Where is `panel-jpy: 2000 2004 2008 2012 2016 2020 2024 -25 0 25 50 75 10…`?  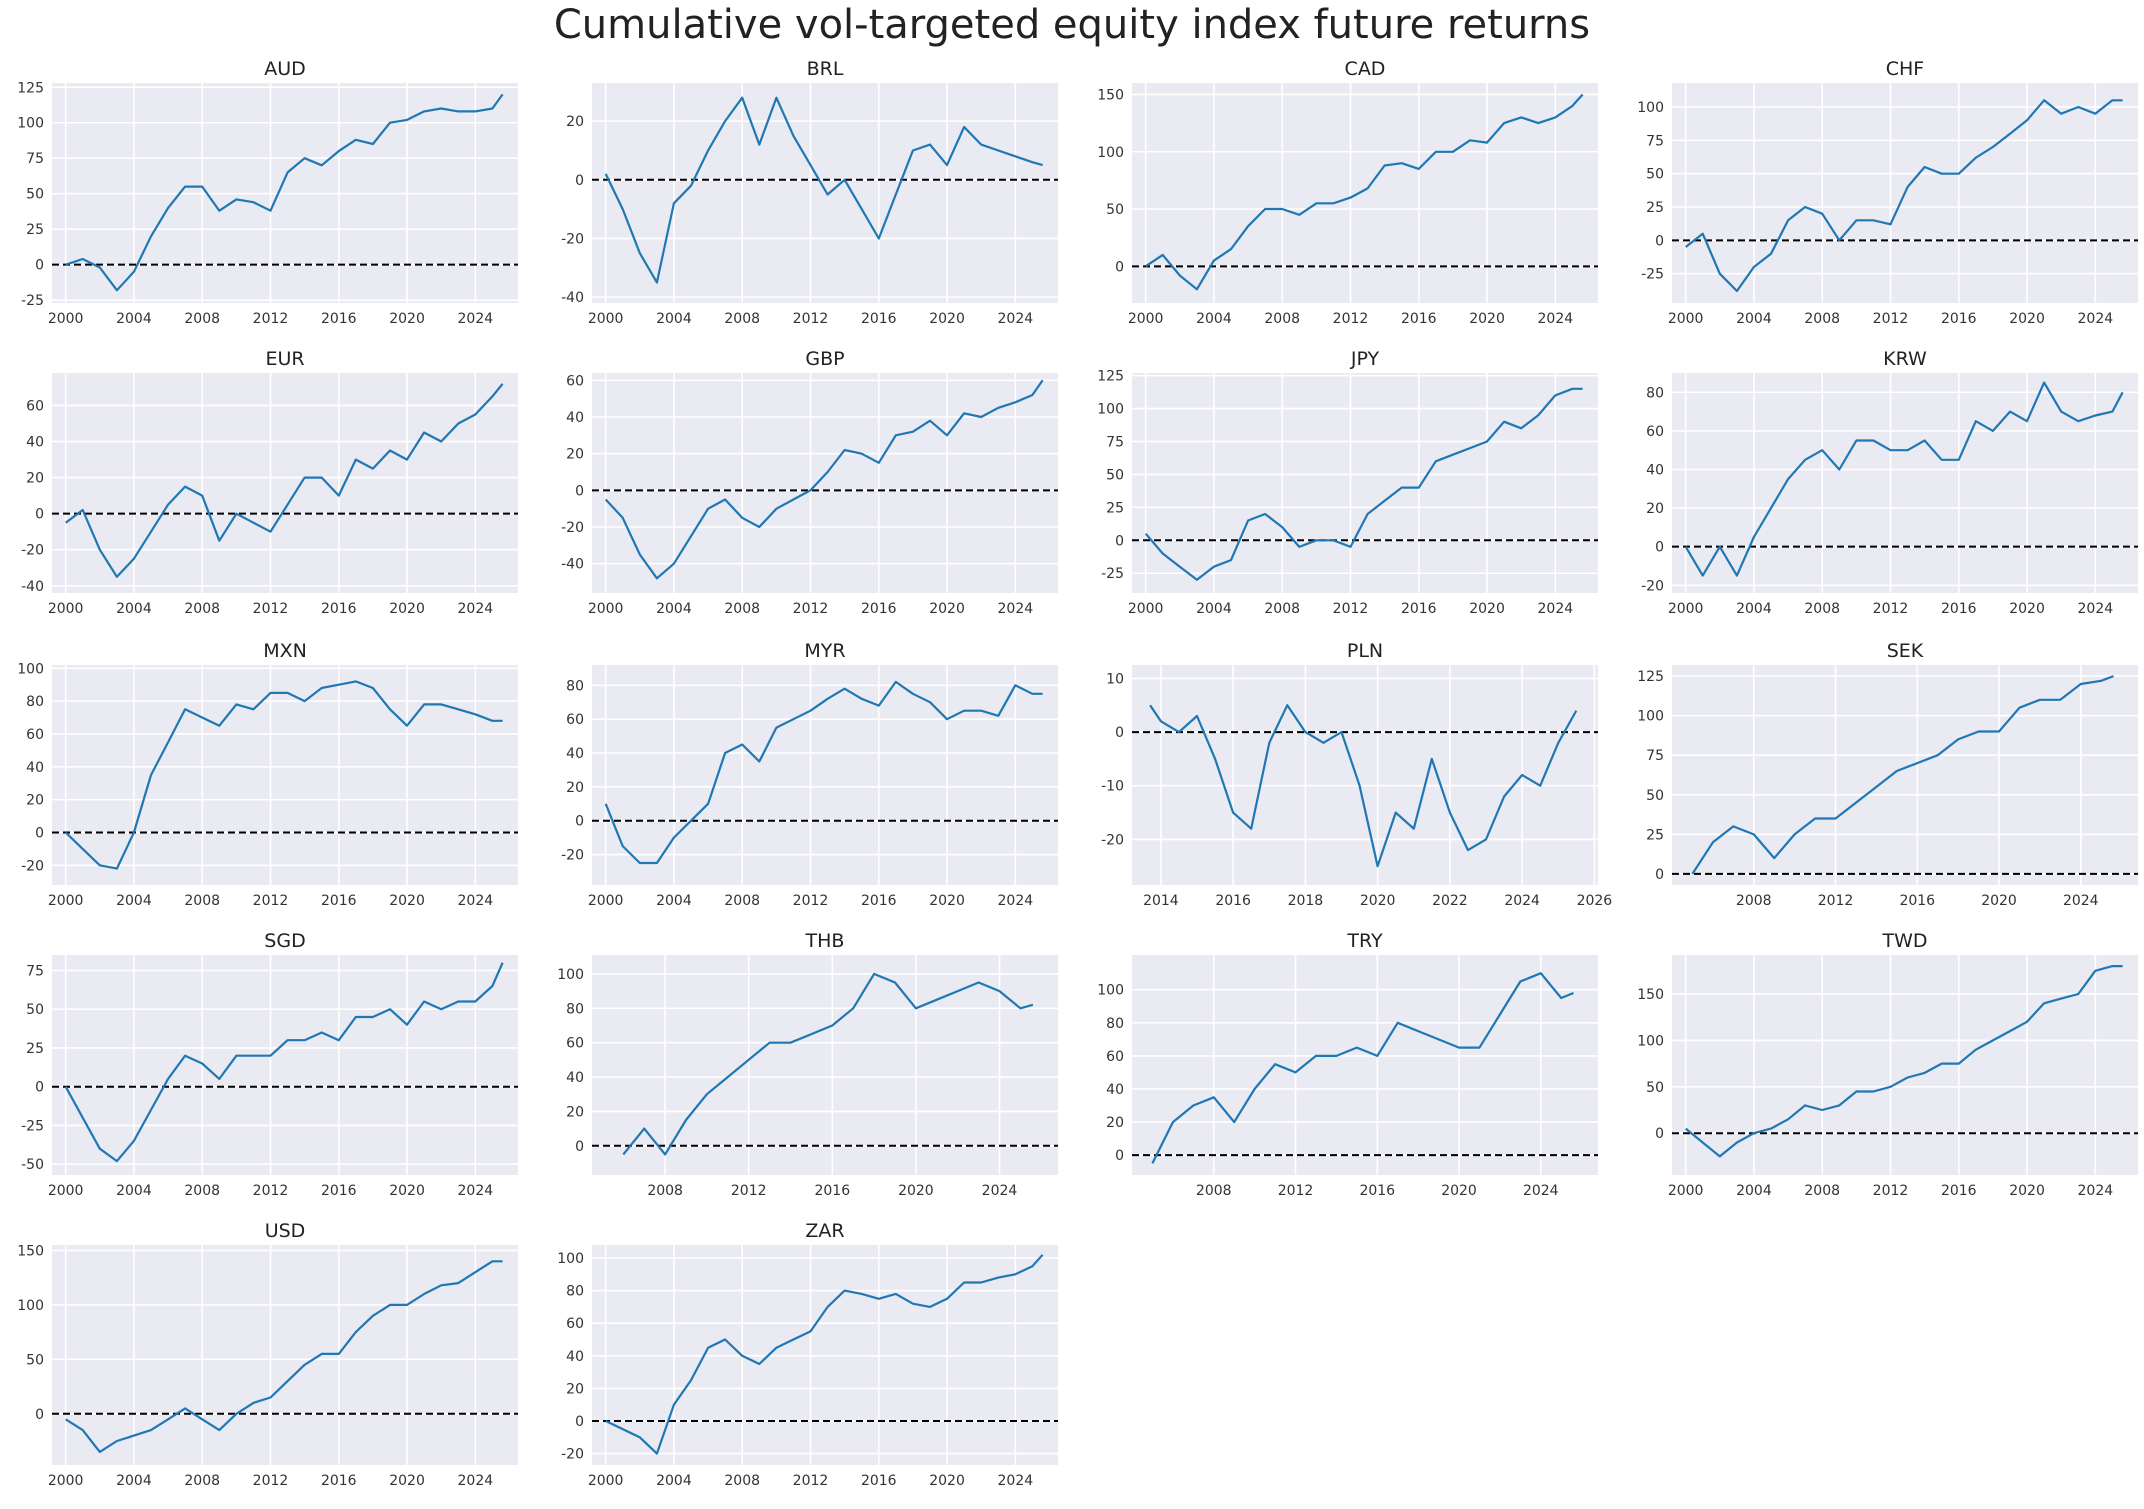 panel-jpy: 2000 2004 2008 2012 2016 2020 2024 -25 0 25 50 75 10… is located at coordinates (1347, 482).